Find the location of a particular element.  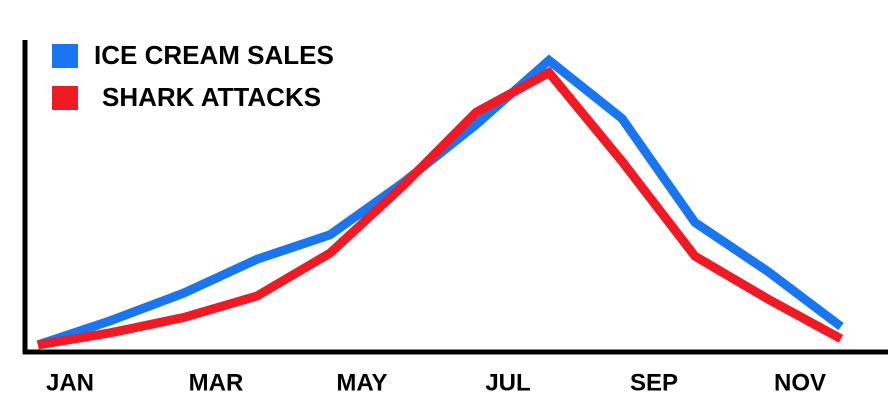

legend-label: SHARK ATTACKS is located at coordinates (211, 97).